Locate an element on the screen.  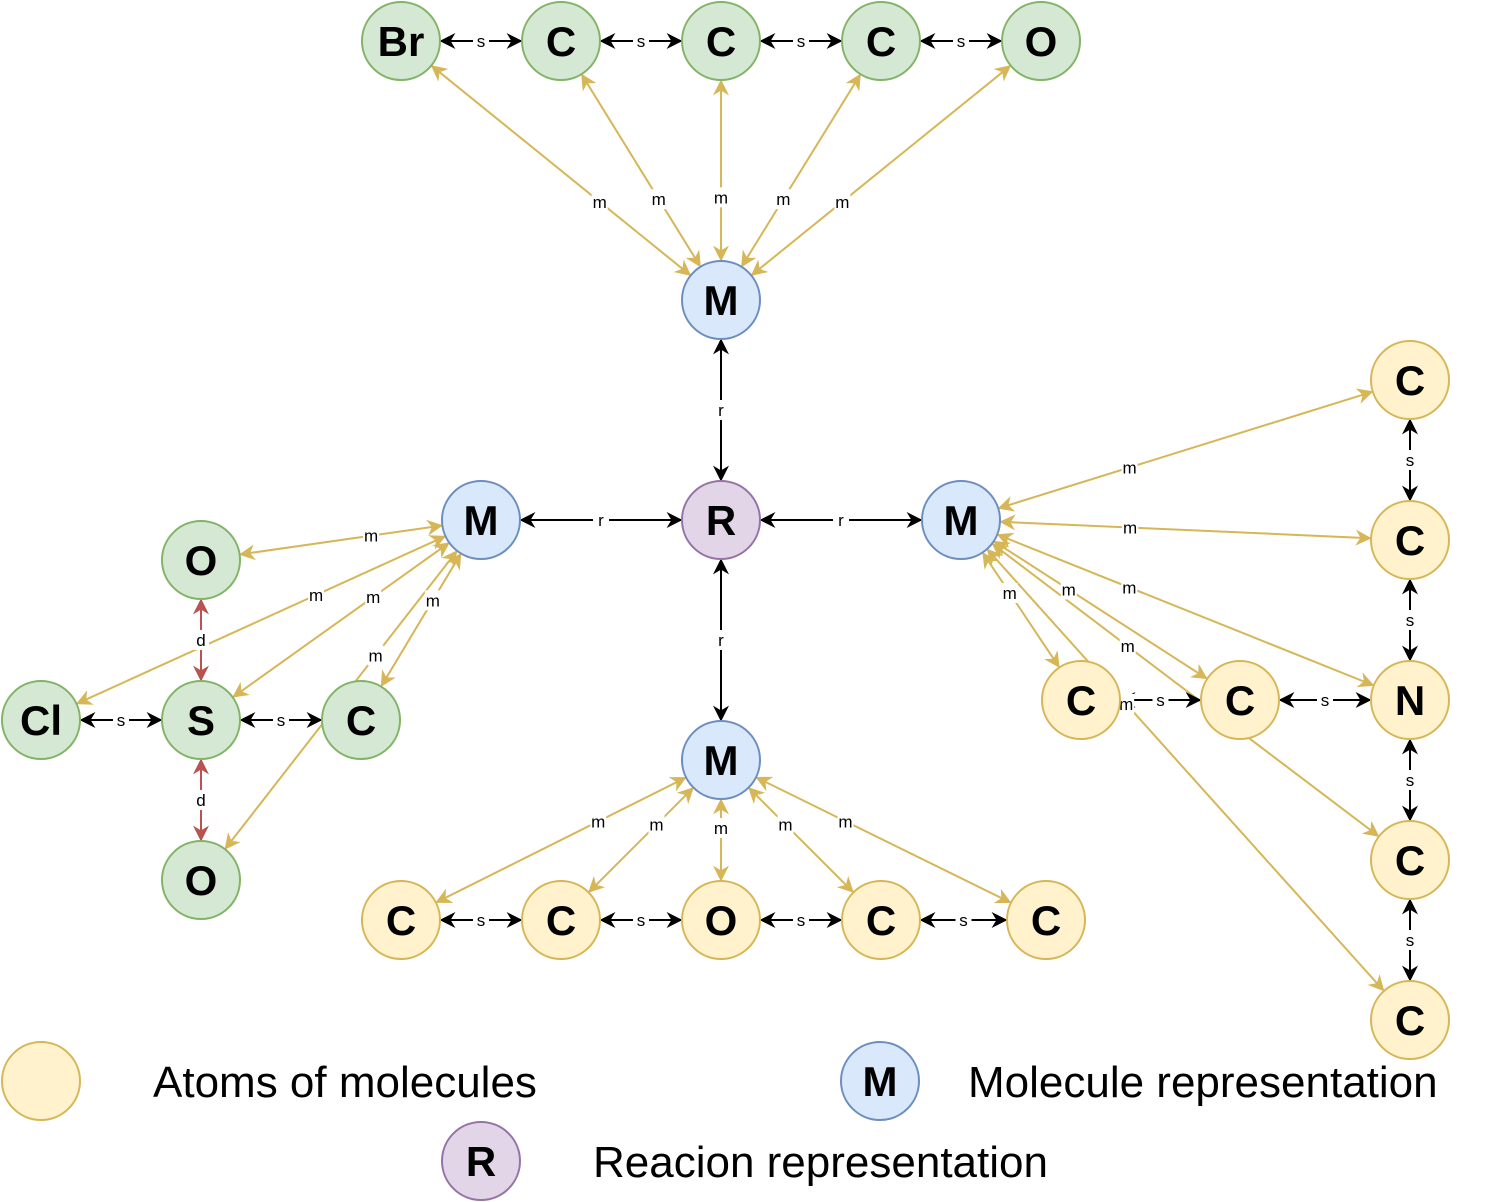
node-label: O is located at coordinates (721, 920).